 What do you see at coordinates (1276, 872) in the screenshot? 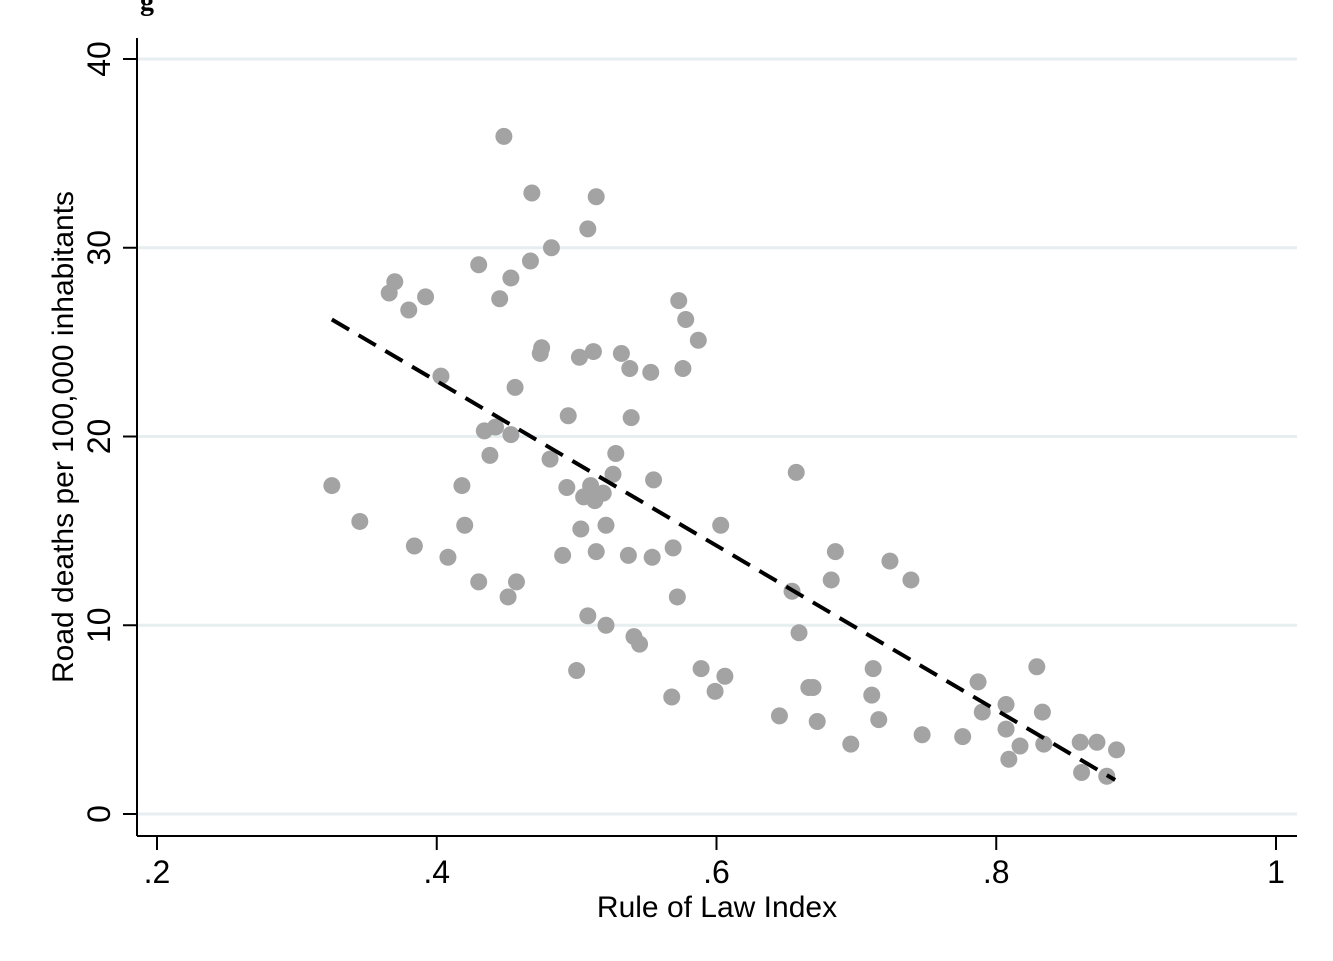
I see `x-tick-label-1: 1` at bounding box center [1276, 872].